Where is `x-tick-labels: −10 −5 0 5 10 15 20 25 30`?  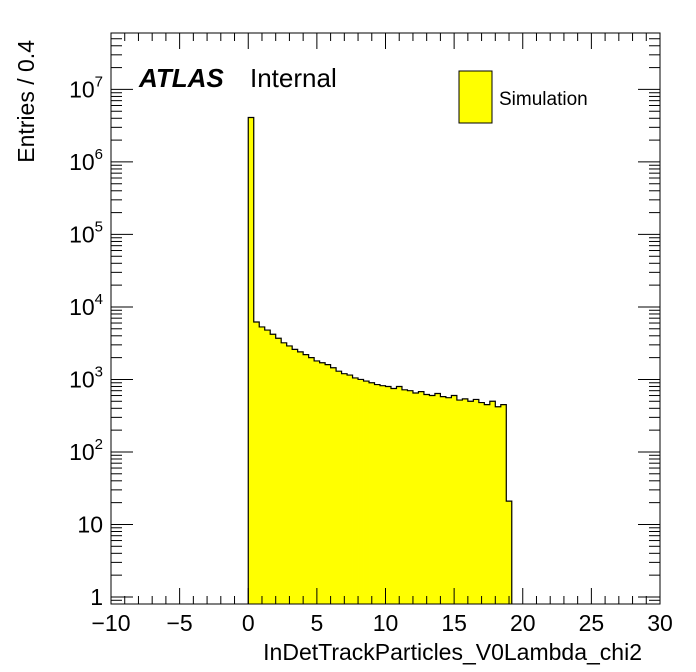
x-tick-labels: −10 −5 0 5 10 15 20 25 30 is located at coordinates (381, 623).